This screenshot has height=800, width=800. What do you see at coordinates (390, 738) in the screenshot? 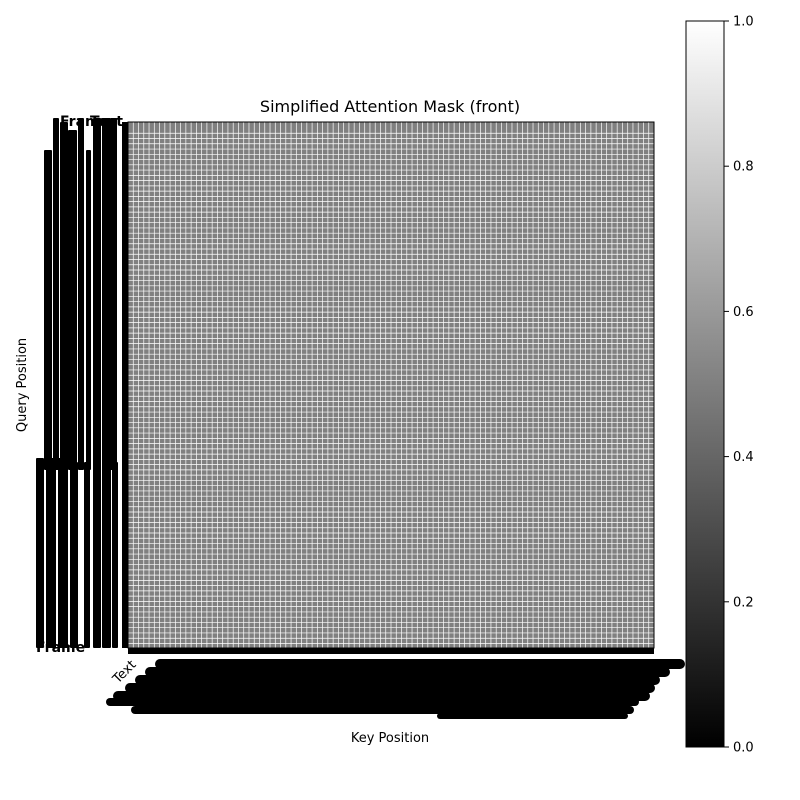
I see `x-axis-label: Key Position` at bounding box center [390, 738].